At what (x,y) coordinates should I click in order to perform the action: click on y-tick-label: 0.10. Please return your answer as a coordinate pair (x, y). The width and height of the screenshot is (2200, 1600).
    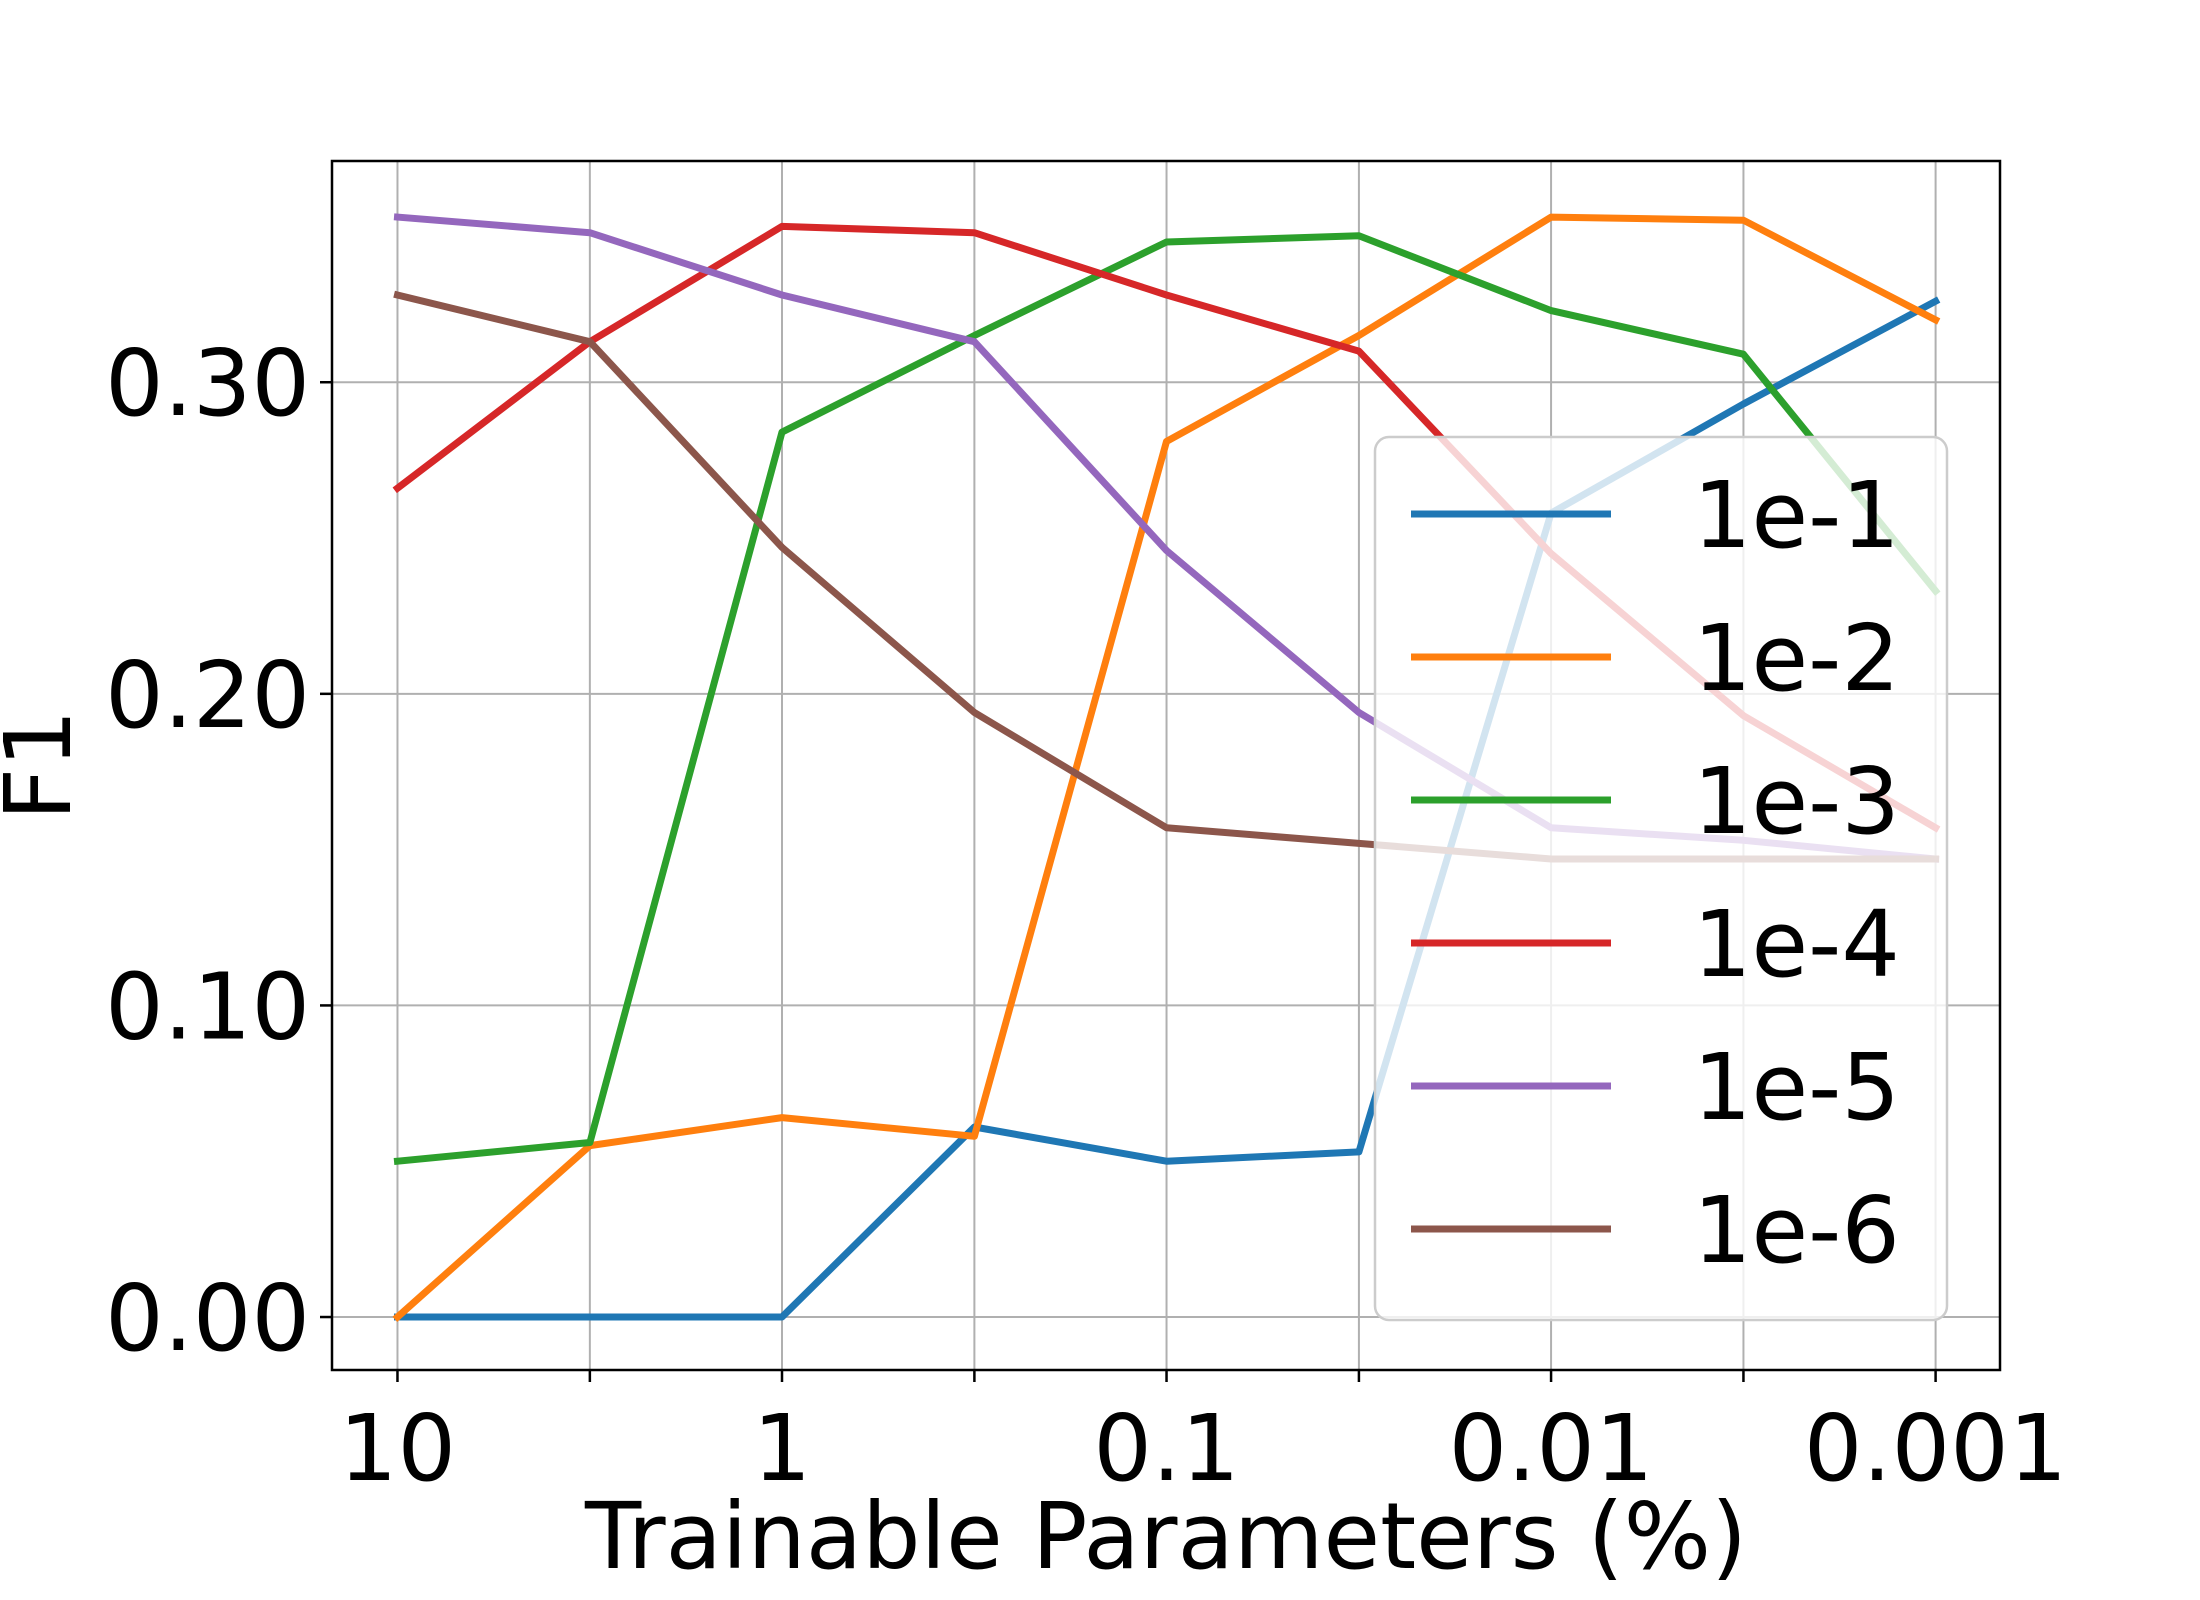
    Looking at the image, I should click on (207, 1006).